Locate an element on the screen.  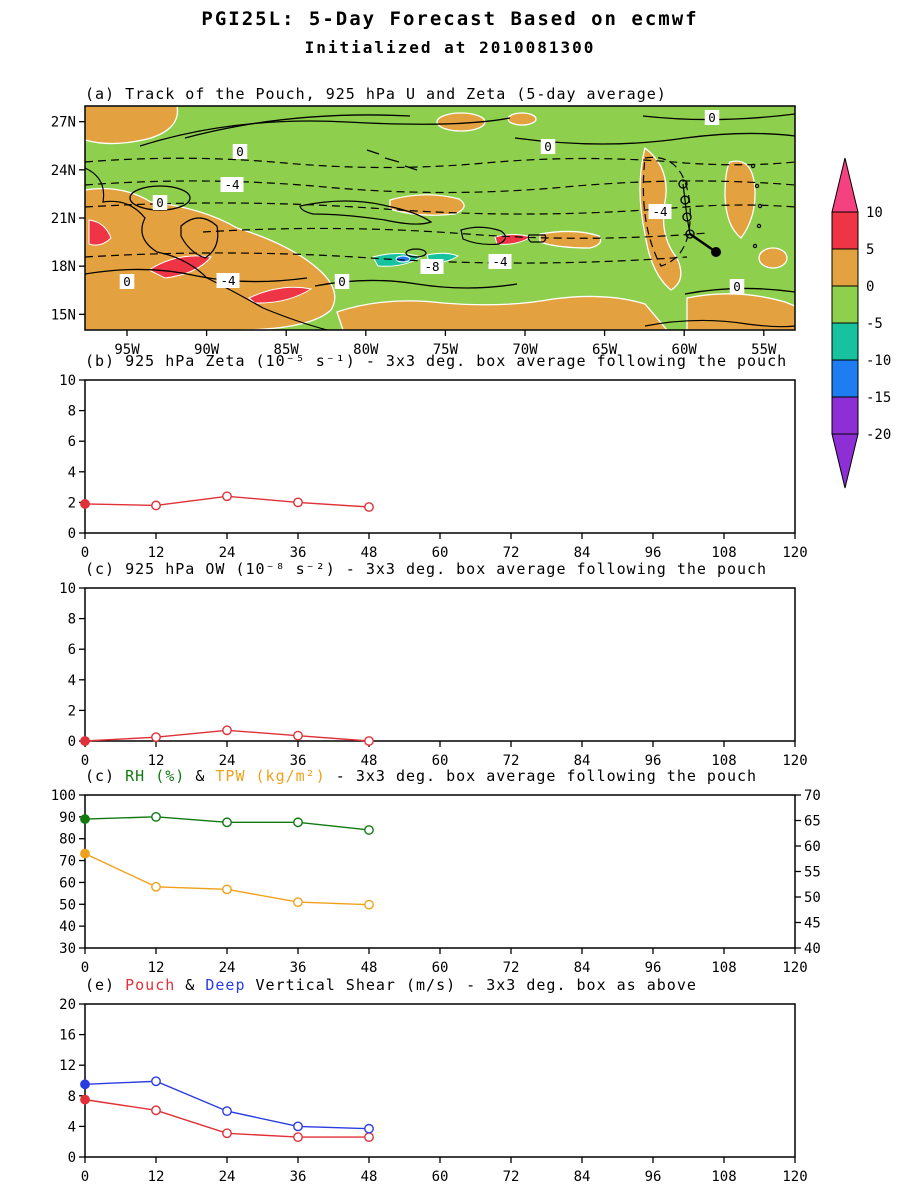
series-zeta is located at coordinates (227, 501).